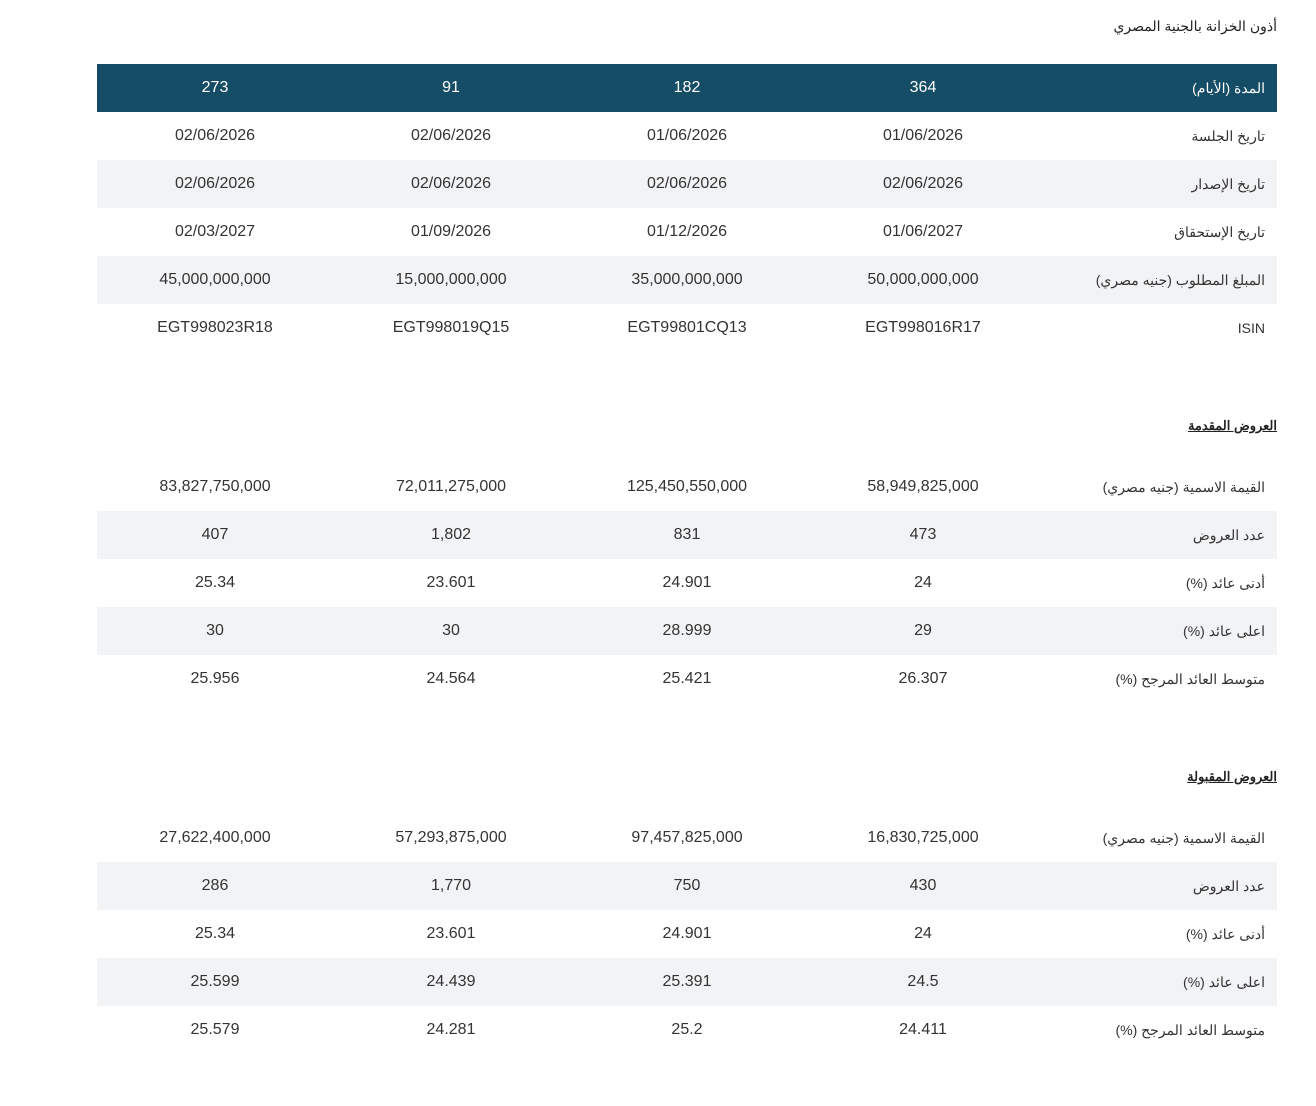 Image resolution: width=1316 pixels, height=1106 pixels. What do you see at coordinates (451, 231) in the screenshot?
I see `cell: 01/09/2026` at bounding box center [451, 231].